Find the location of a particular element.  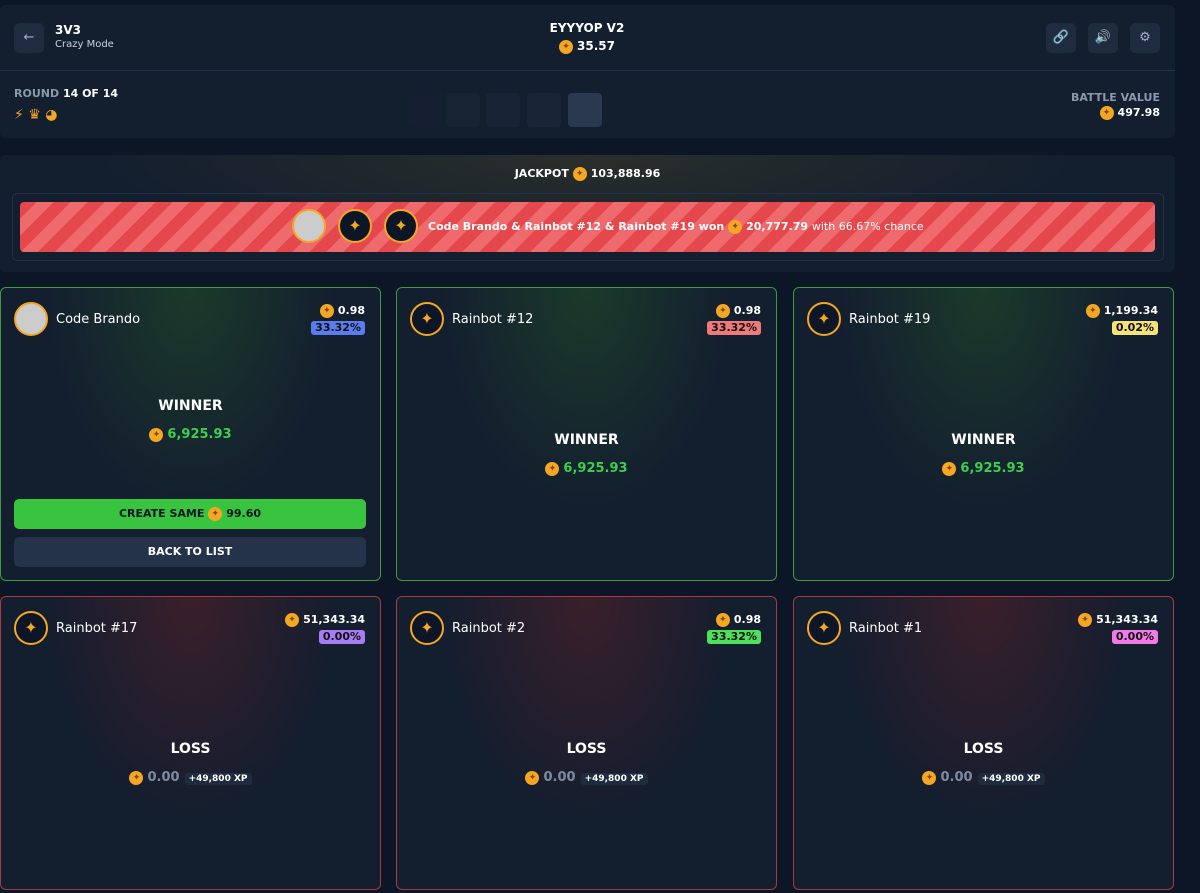

player-card: ✦ Rainbot #19 1,199.34 0.02% WINNER 6,925.93 is located at coordinates (983, 434).